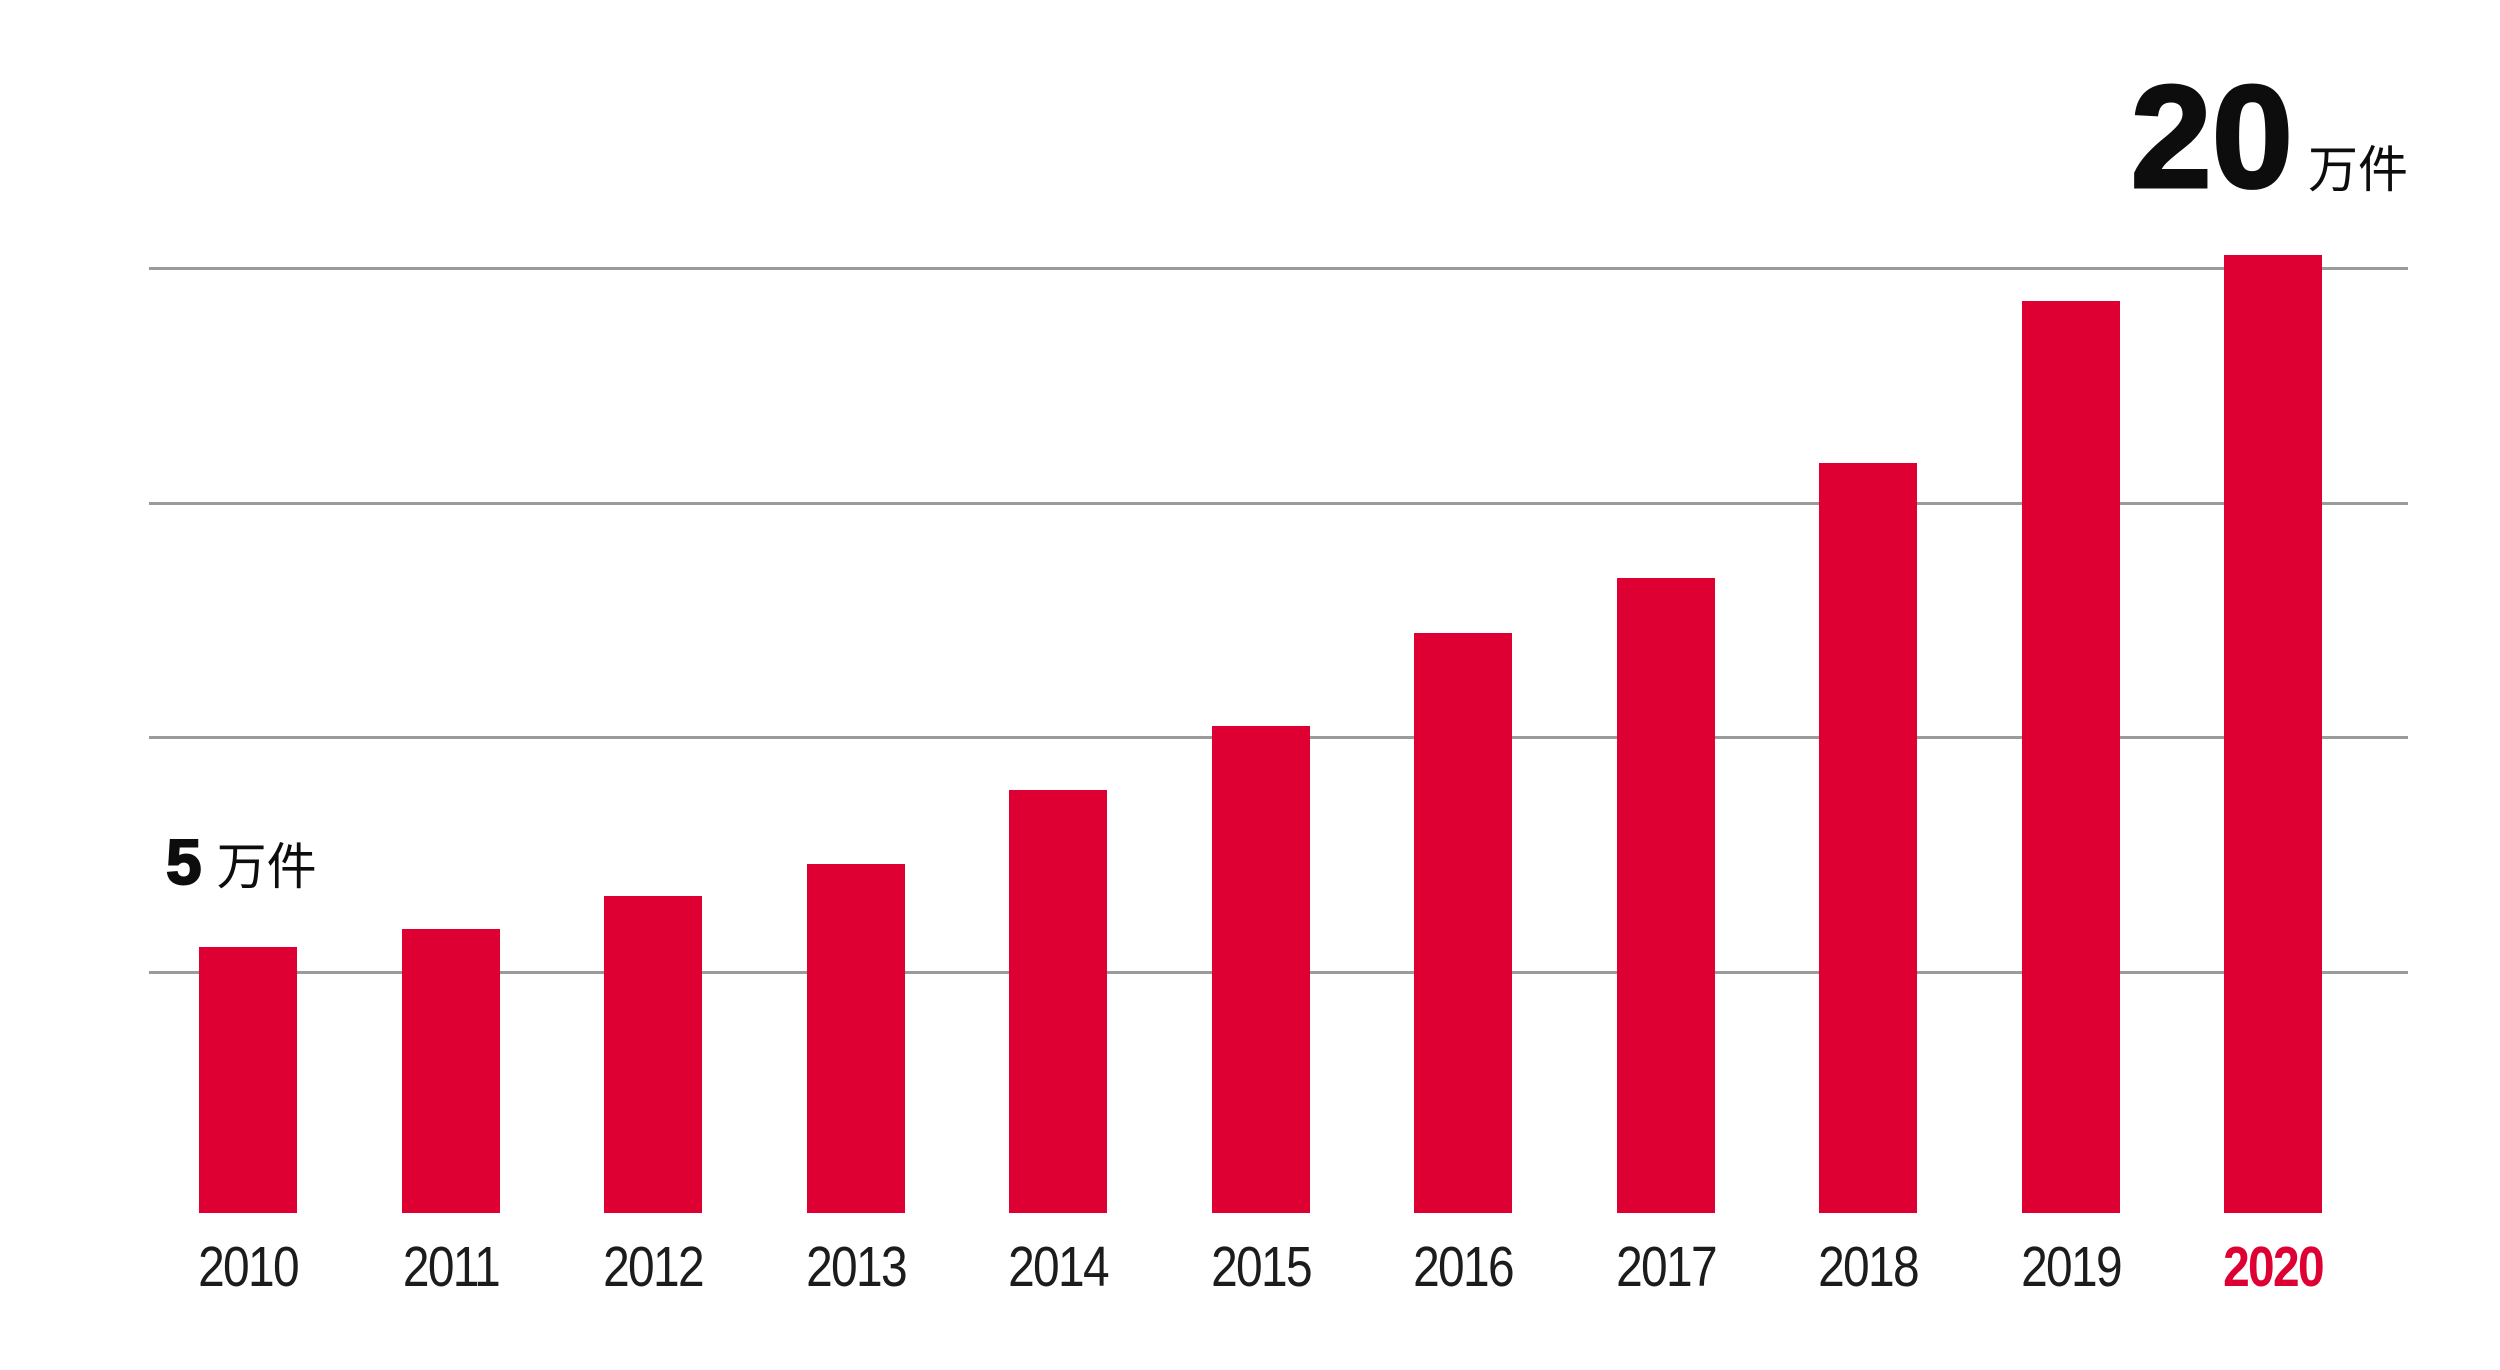  What do you see at coordinates (248, 1267) in the screenshot?
I see `x-axis-label-2010: 2010` at bounding box center [248, 1267].